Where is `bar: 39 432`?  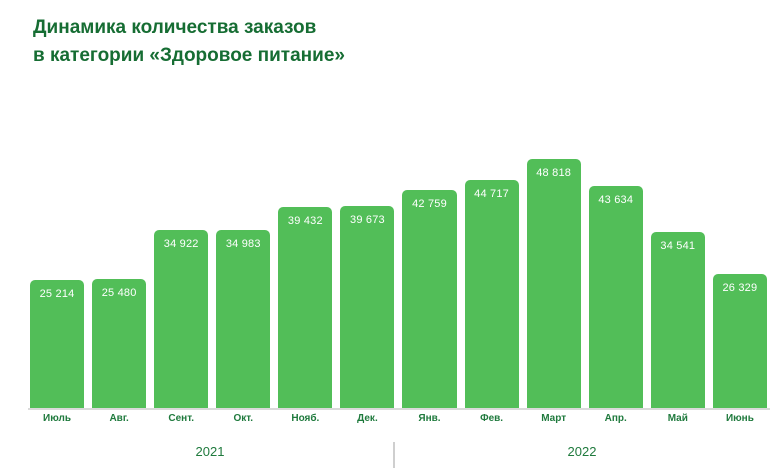
bar: 39 432 is located at coordinates (305, 308).